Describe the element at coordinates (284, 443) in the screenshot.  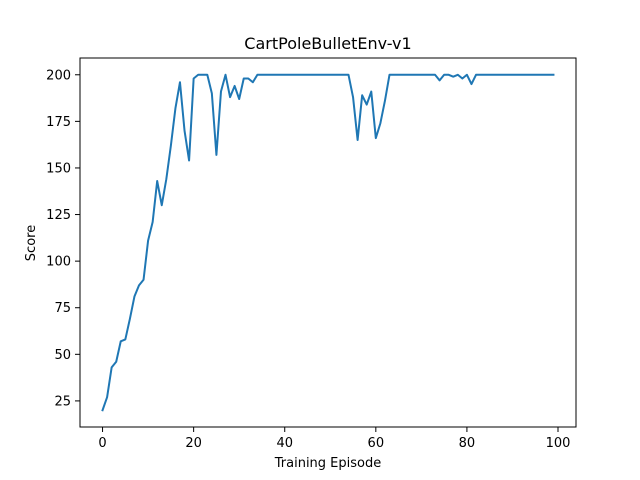
I see `x-tick-label: 40` at that location.